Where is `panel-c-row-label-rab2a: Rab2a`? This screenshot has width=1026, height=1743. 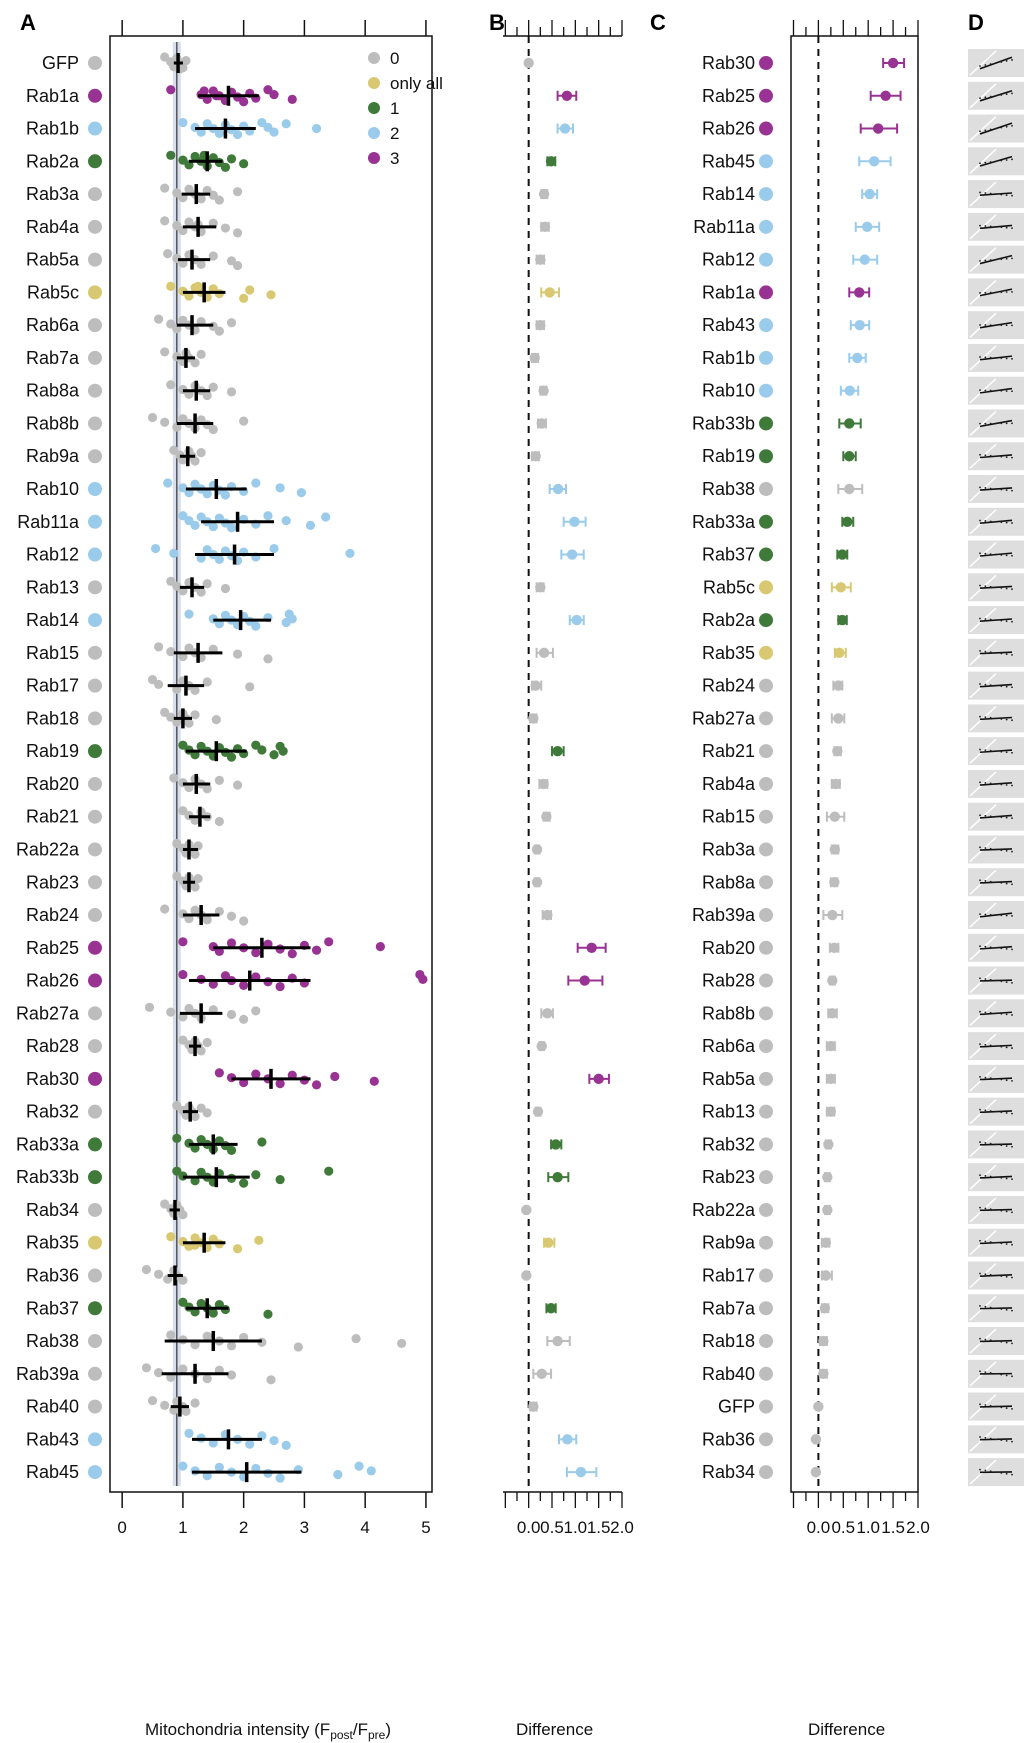
panel-c-row-label-rab2a: Rab2a is located at coordinates (729, 620).